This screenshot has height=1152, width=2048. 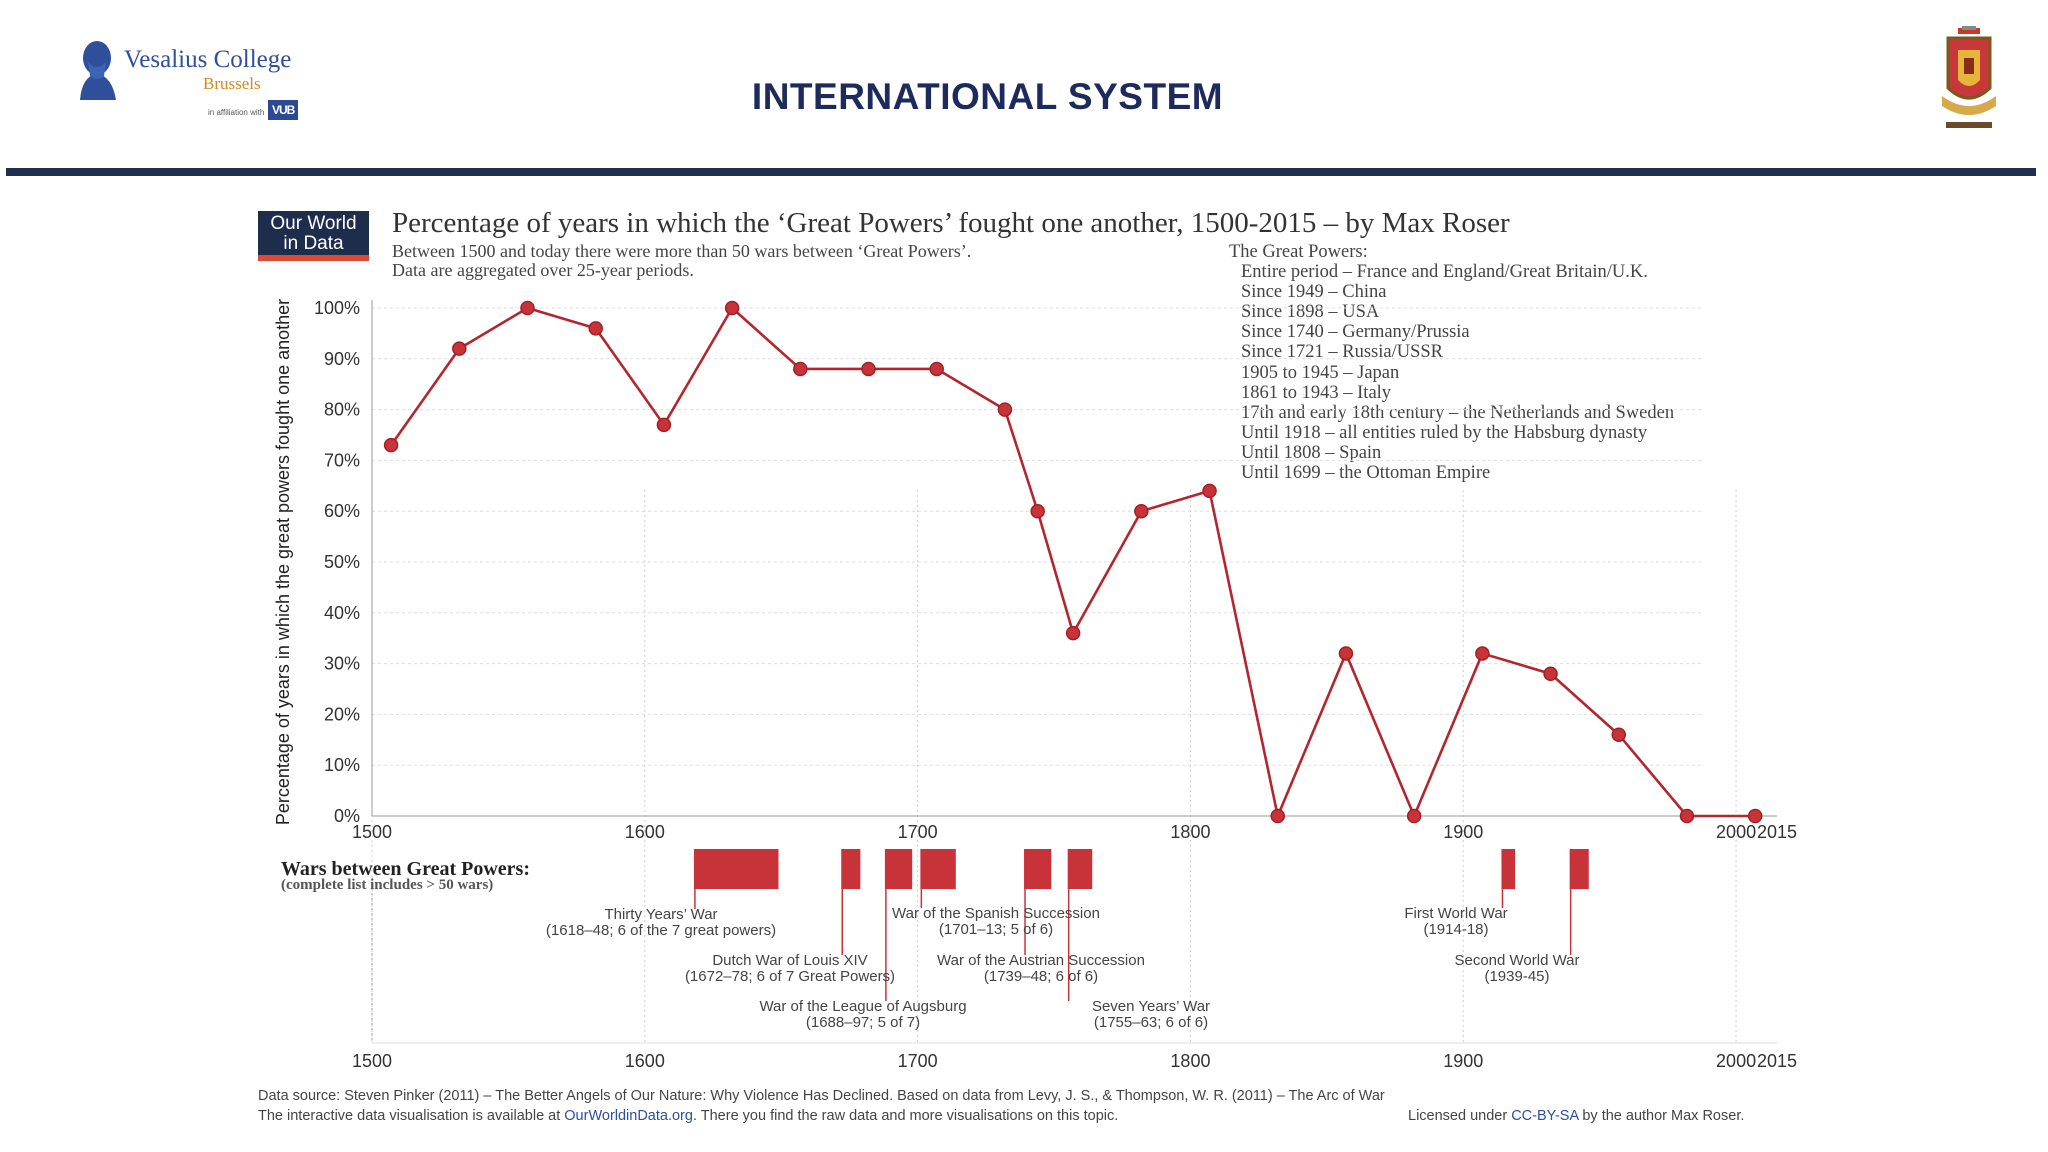 I want to click on owid-logo-line2: in Data, so click(x=313, y=243).